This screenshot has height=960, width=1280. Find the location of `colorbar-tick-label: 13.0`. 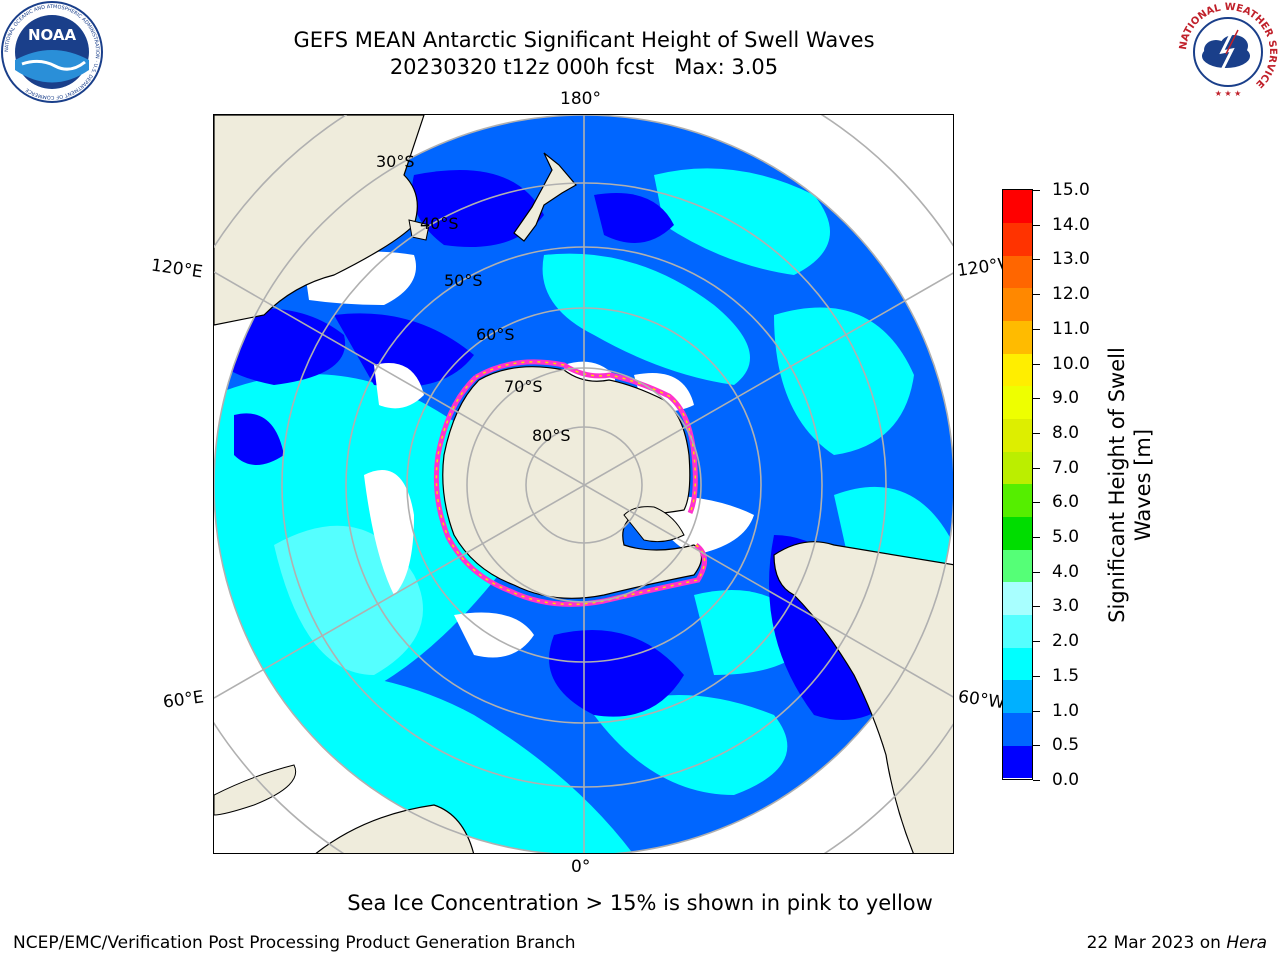

colorbar-tick-label: 13.0 is located at coordinates (1071, 259).